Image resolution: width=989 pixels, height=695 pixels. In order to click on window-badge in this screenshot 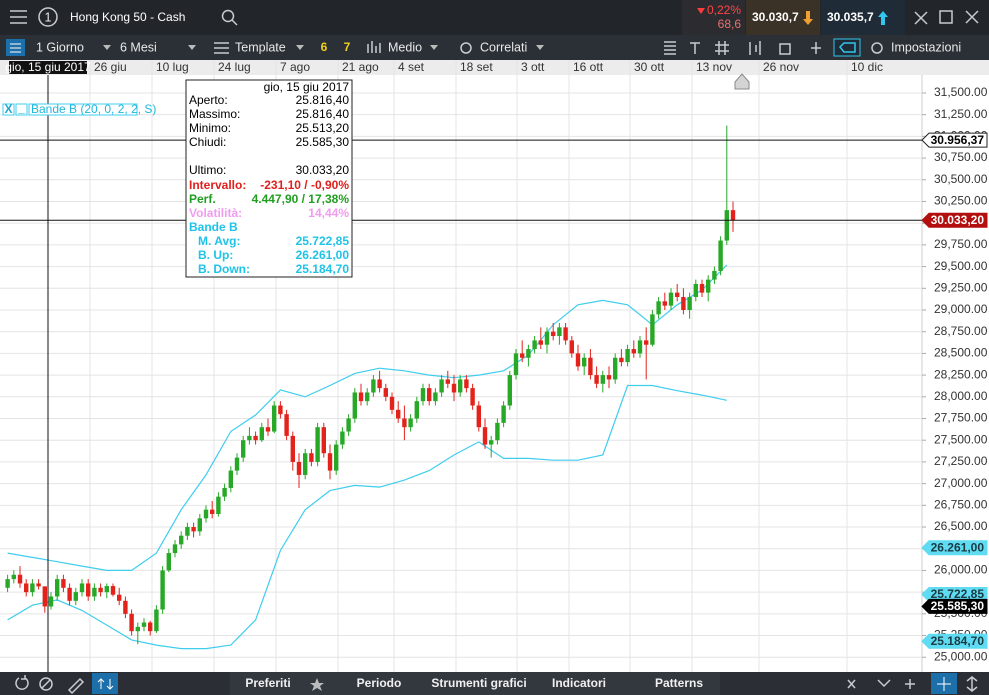, I will do `click(48, 17)`.